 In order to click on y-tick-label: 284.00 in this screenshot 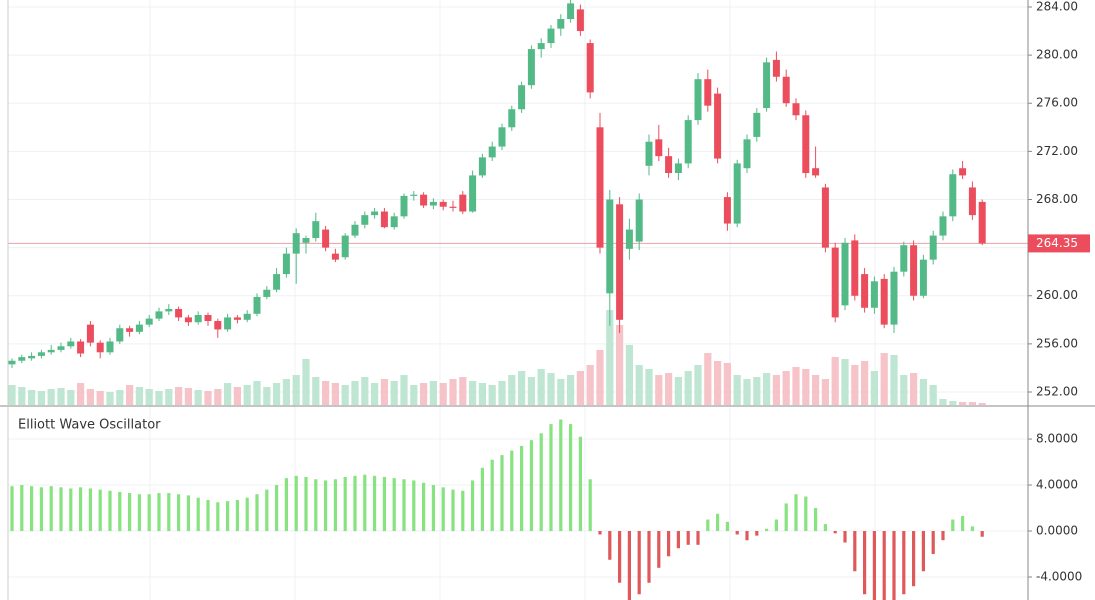, I will do `click(1057, 6)`.